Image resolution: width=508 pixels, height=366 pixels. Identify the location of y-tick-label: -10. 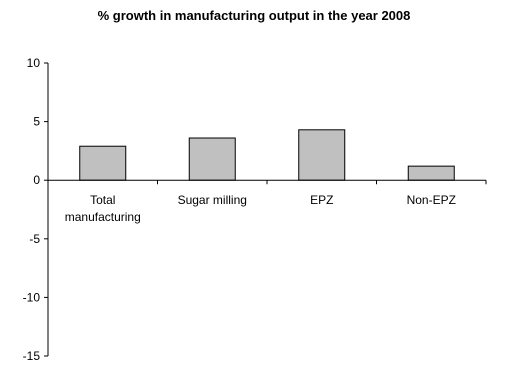
(32, 297).